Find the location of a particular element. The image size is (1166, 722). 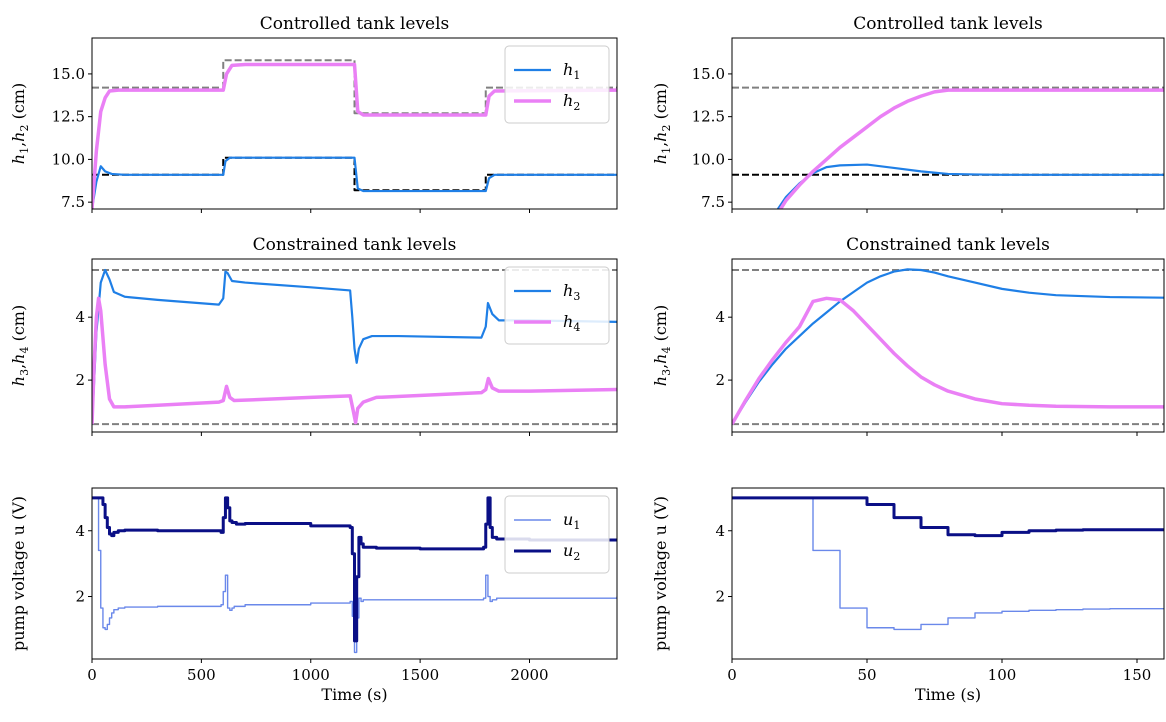

chart-right_bot: 2 4 0 50 100 150 Time (s) pump voltage u (V) is located at coordinates (908, 595).